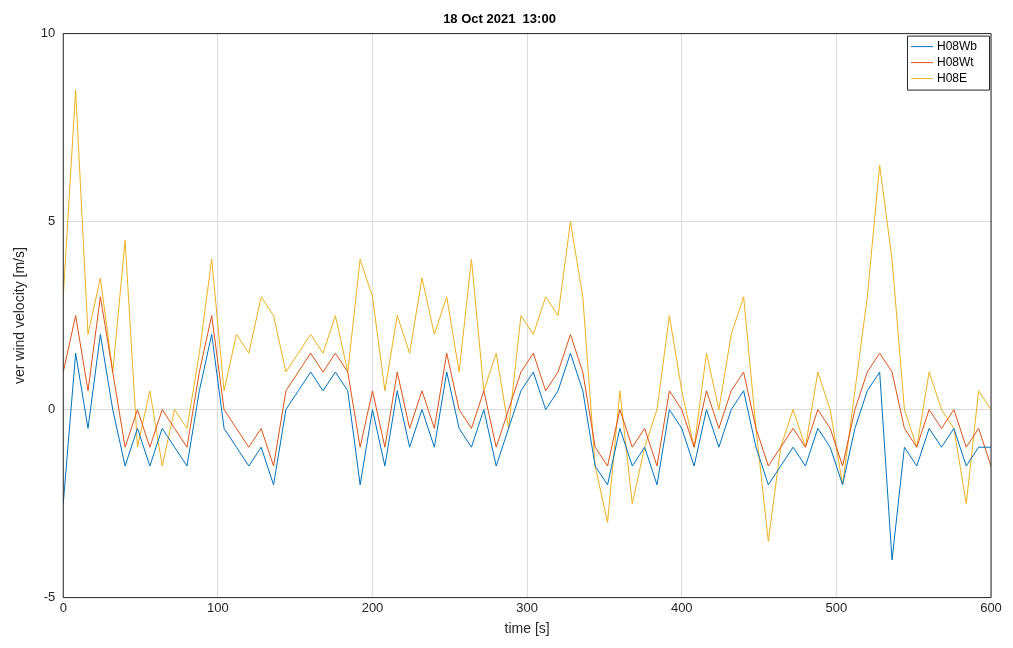 The image size is (1013, 648). Describe the element at coordinates (52, 409) in the screenshot. I see `y-tick-label: 0` at that location.